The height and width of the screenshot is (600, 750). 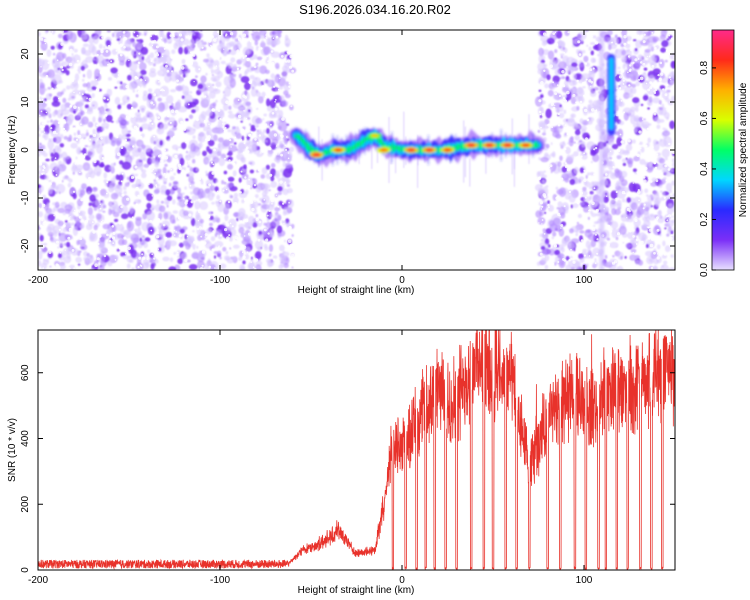 What do you see at coordinates (723, 150) in the screenshot?
I see `colorbar-gradient` at bounding box center [723, 150].